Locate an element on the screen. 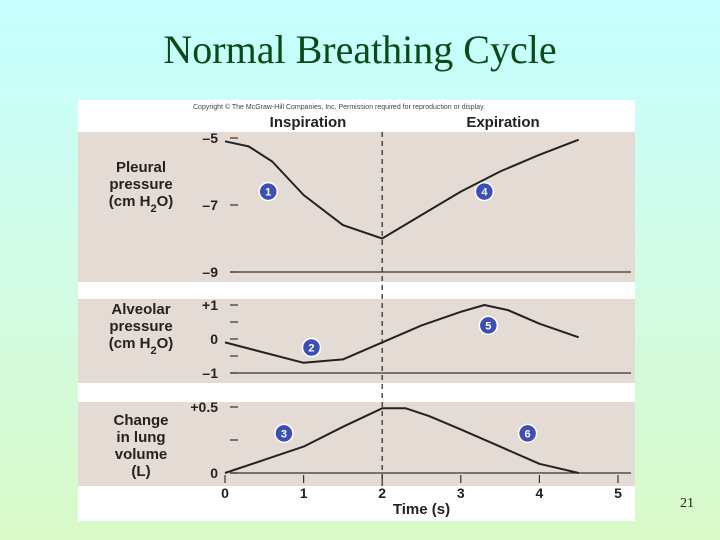 The height and width of the screenshot is (540, 720). step-marker-4: 4 is located at coordinates (484, 191).